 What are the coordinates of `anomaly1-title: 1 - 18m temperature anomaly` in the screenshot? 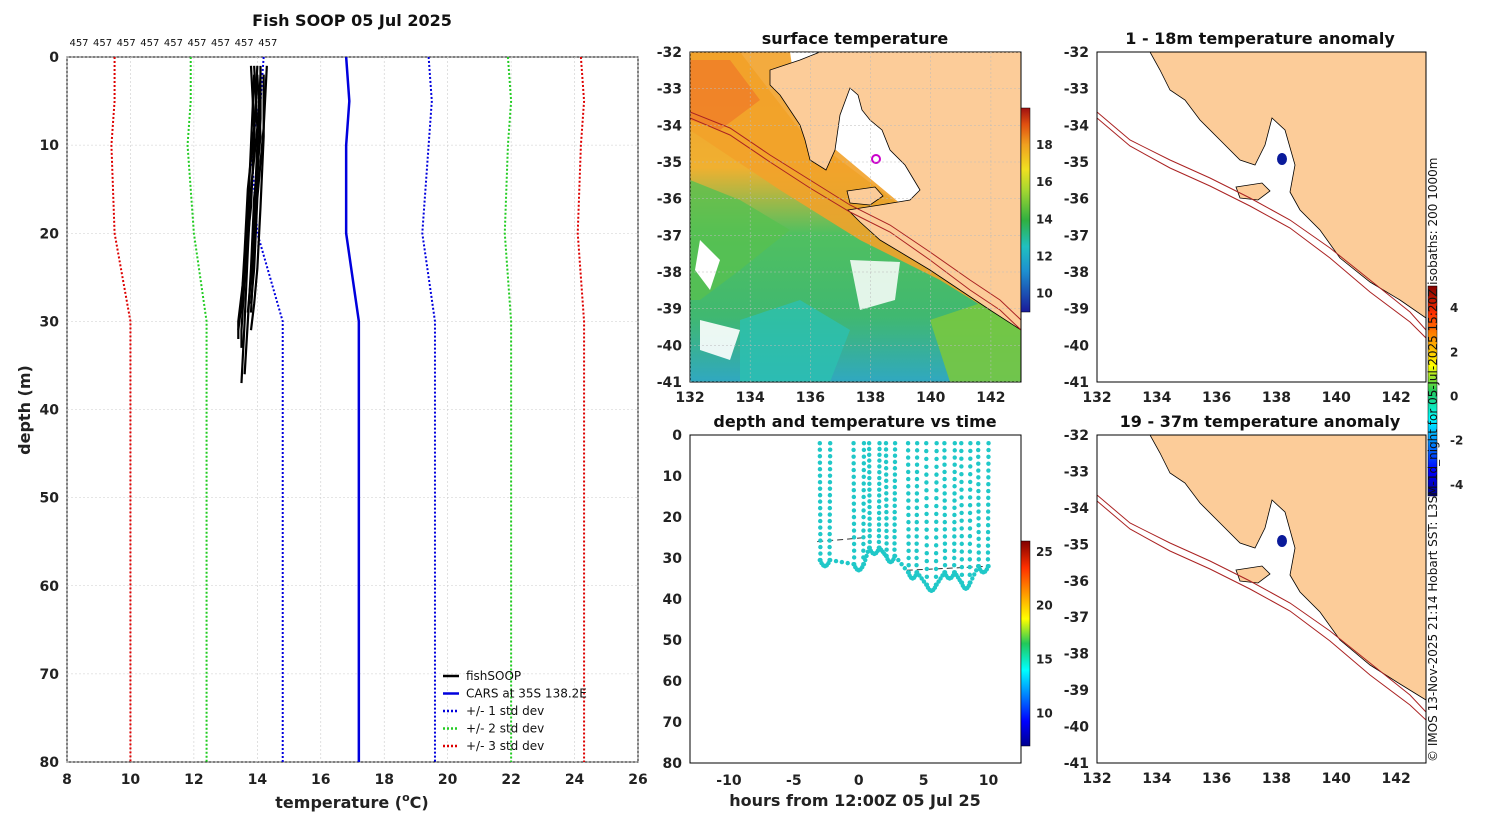 It's located at (1260, 38).